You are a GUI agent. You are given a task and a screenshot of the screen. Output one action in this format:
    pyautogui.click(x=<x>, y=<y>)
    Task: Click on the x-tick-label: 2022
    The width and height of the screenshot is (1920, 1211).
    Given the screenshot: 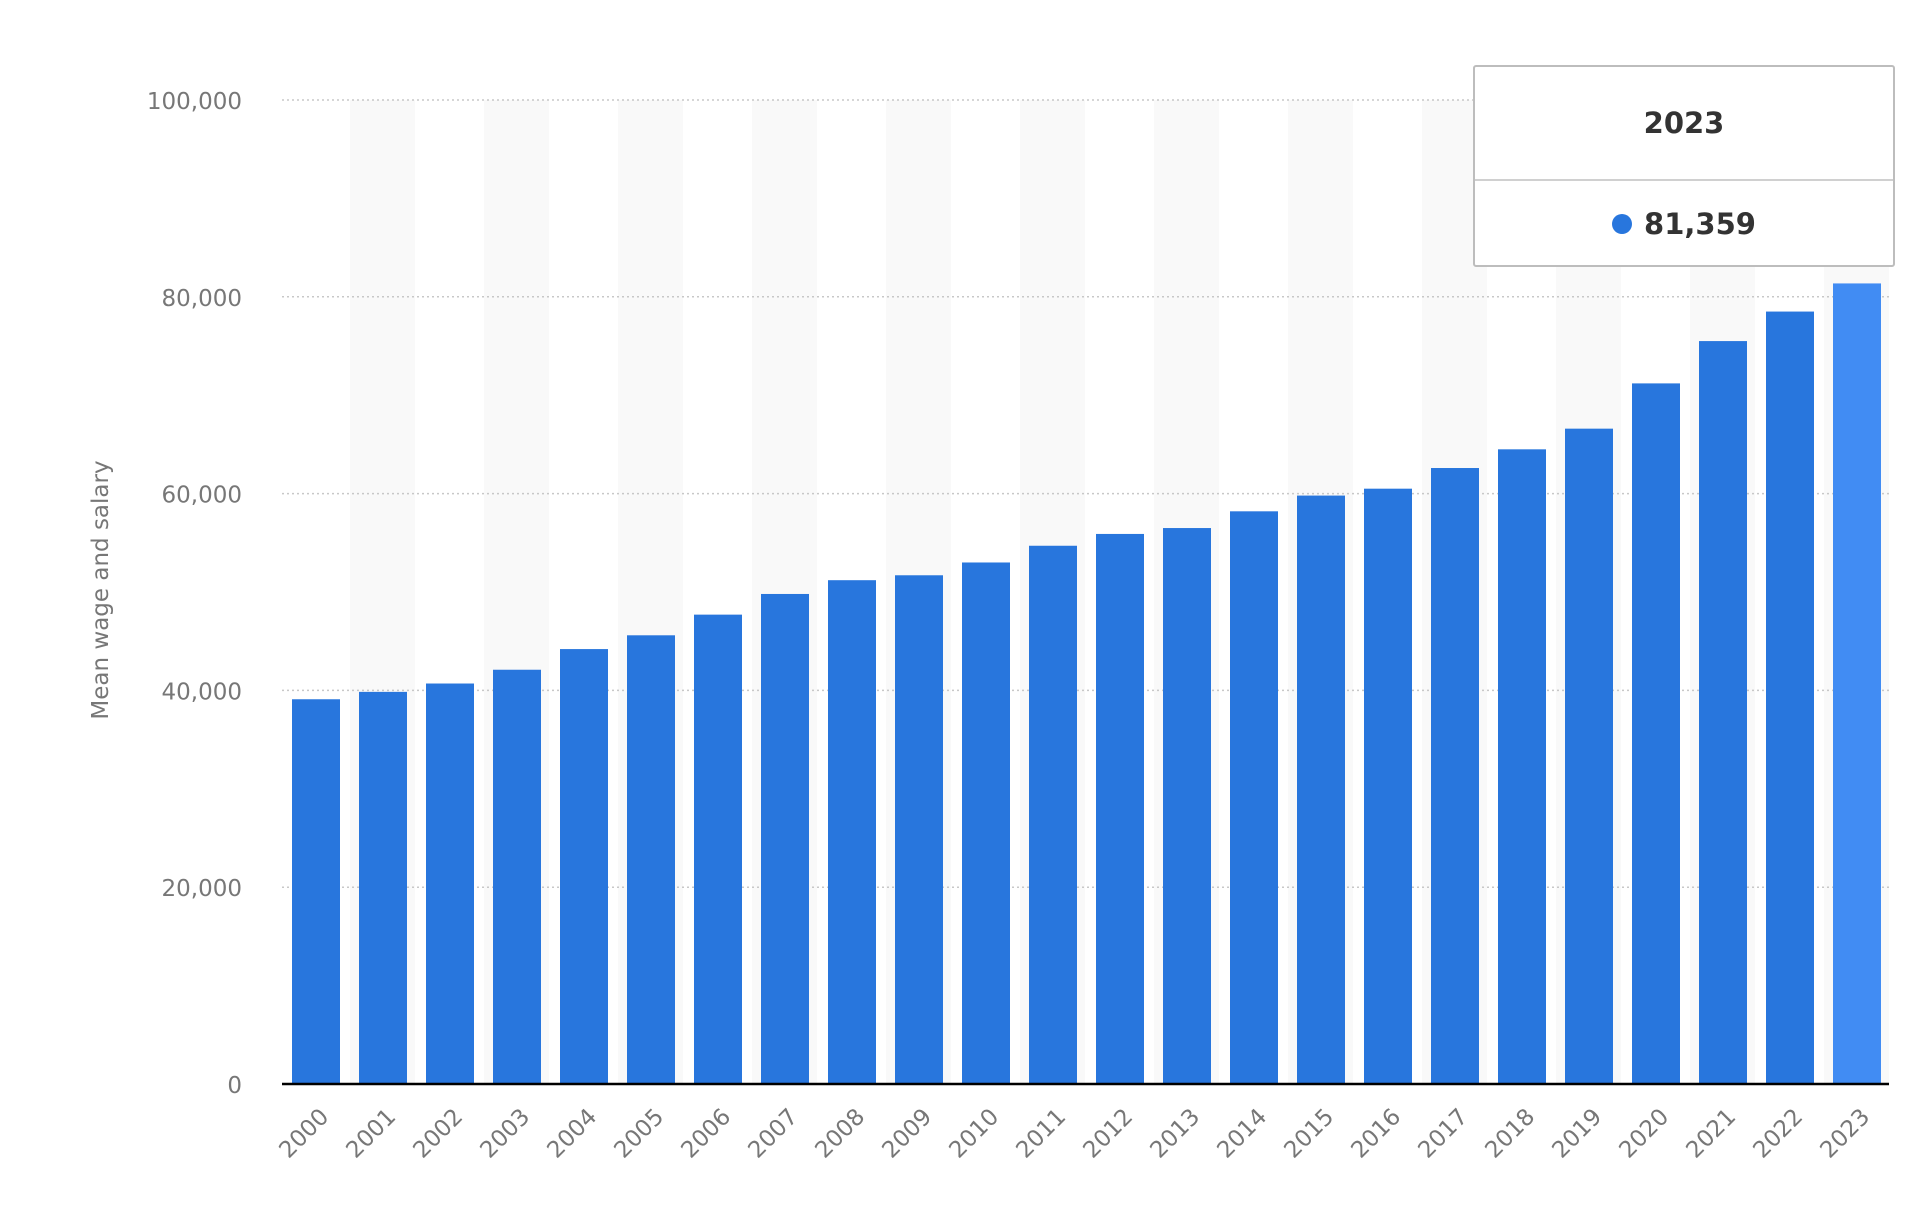 What is the action you would take?
    pyautogui.click(x=1778, y=1134)
    